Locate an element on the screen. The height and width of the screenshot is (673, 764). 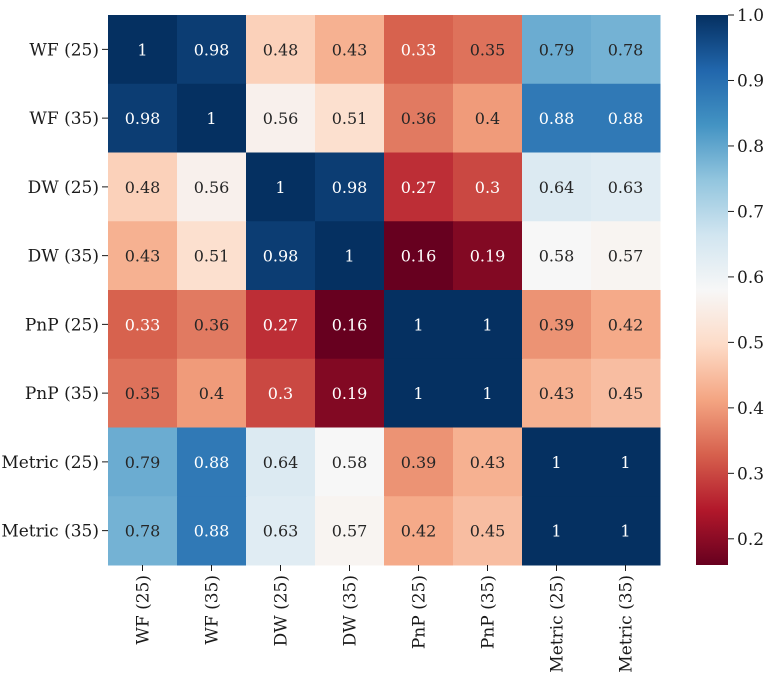
cell-label-1-3: 0.51 is located at coordinates (350, 118).